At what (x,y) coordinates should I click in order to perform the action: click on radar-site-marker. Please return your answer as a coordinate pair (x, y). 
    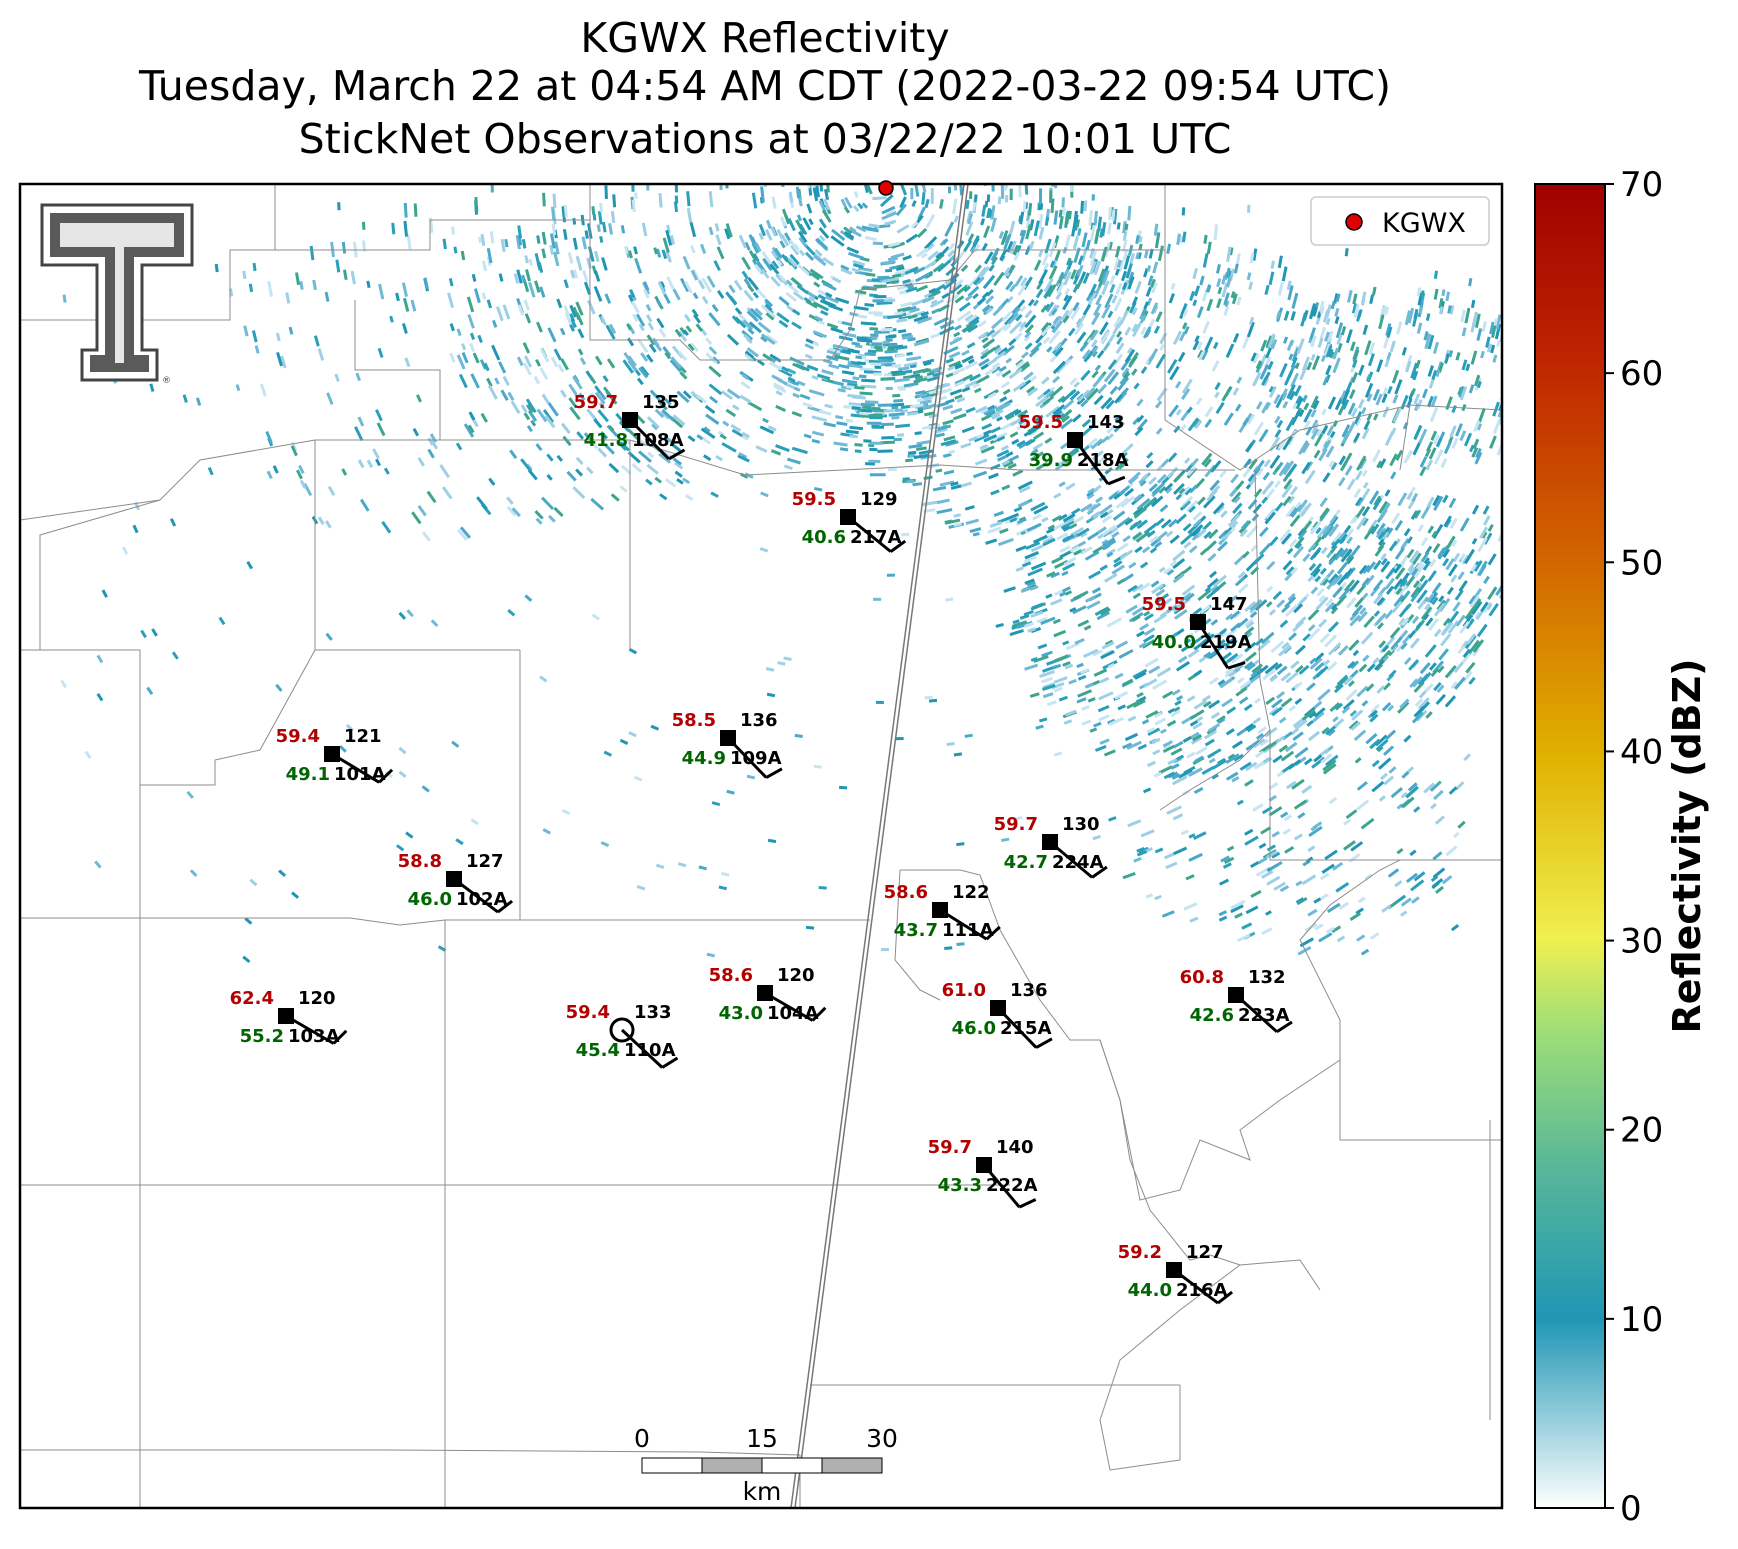
    Looking at the image, I should click on (886, 188).